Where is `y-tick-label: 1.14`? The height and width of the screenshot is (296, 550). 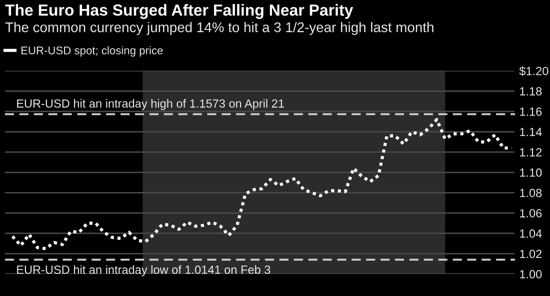 y-tick-label: 1.14 is located at coordinates (531, 132).